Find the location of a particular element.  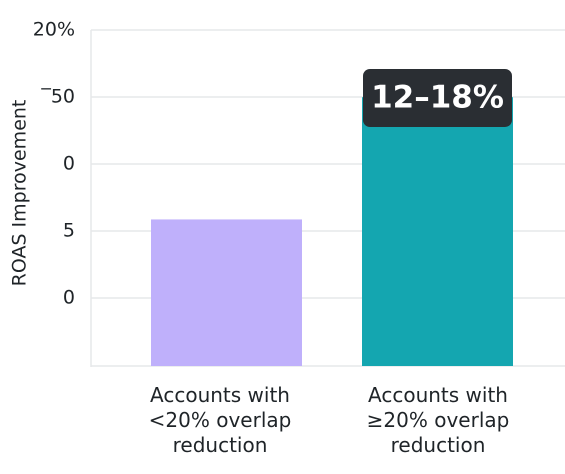

y-tick-label: 5 is located at coordinates (69, 231).